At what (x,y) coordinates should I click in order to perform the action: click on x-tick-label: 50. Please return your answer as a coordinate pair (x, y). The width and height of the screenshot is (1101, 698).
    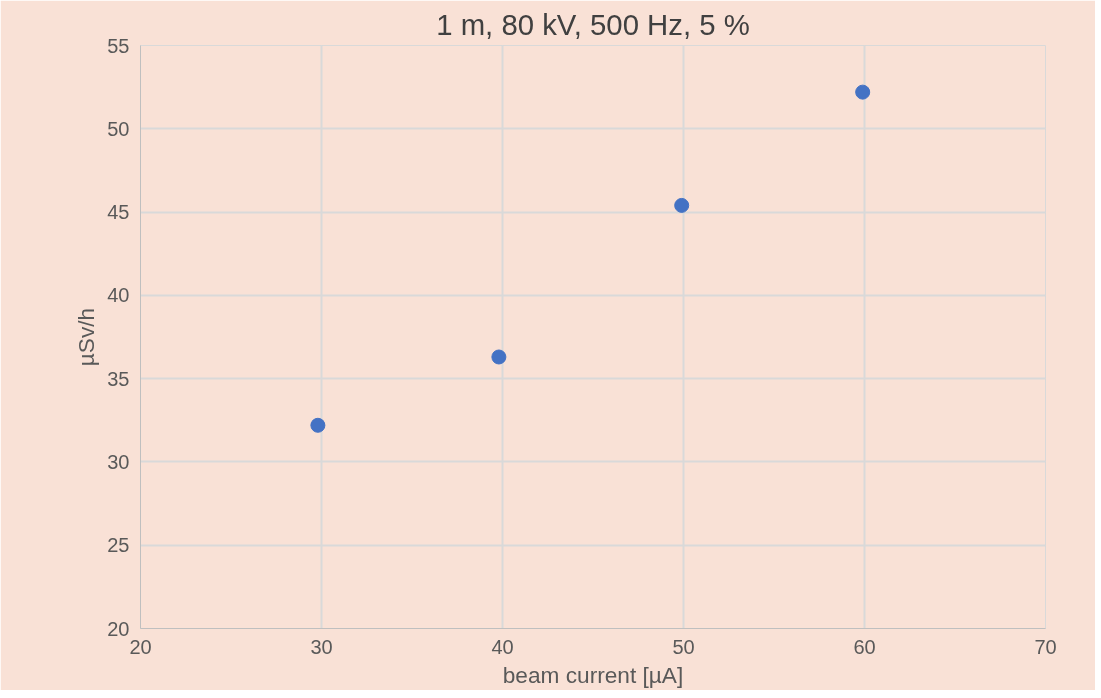
    Looking at the image, I should click on (683, 646).